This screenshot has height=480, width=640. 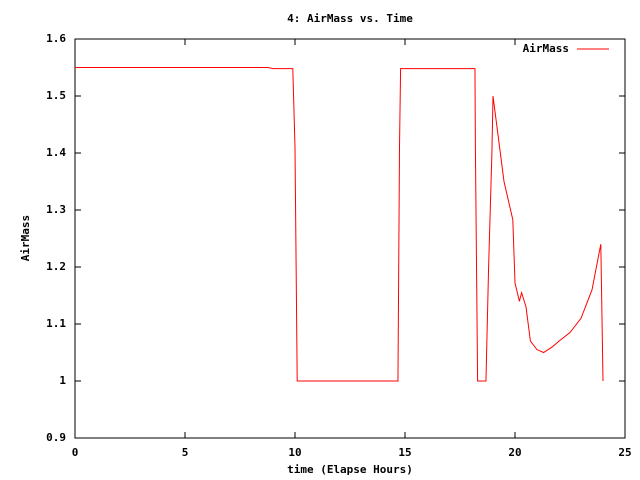 What do you see at coordinates (56, 266) in the screenshot?
I see `y-tick-label: 1.2` at bounding box center [56, 266].